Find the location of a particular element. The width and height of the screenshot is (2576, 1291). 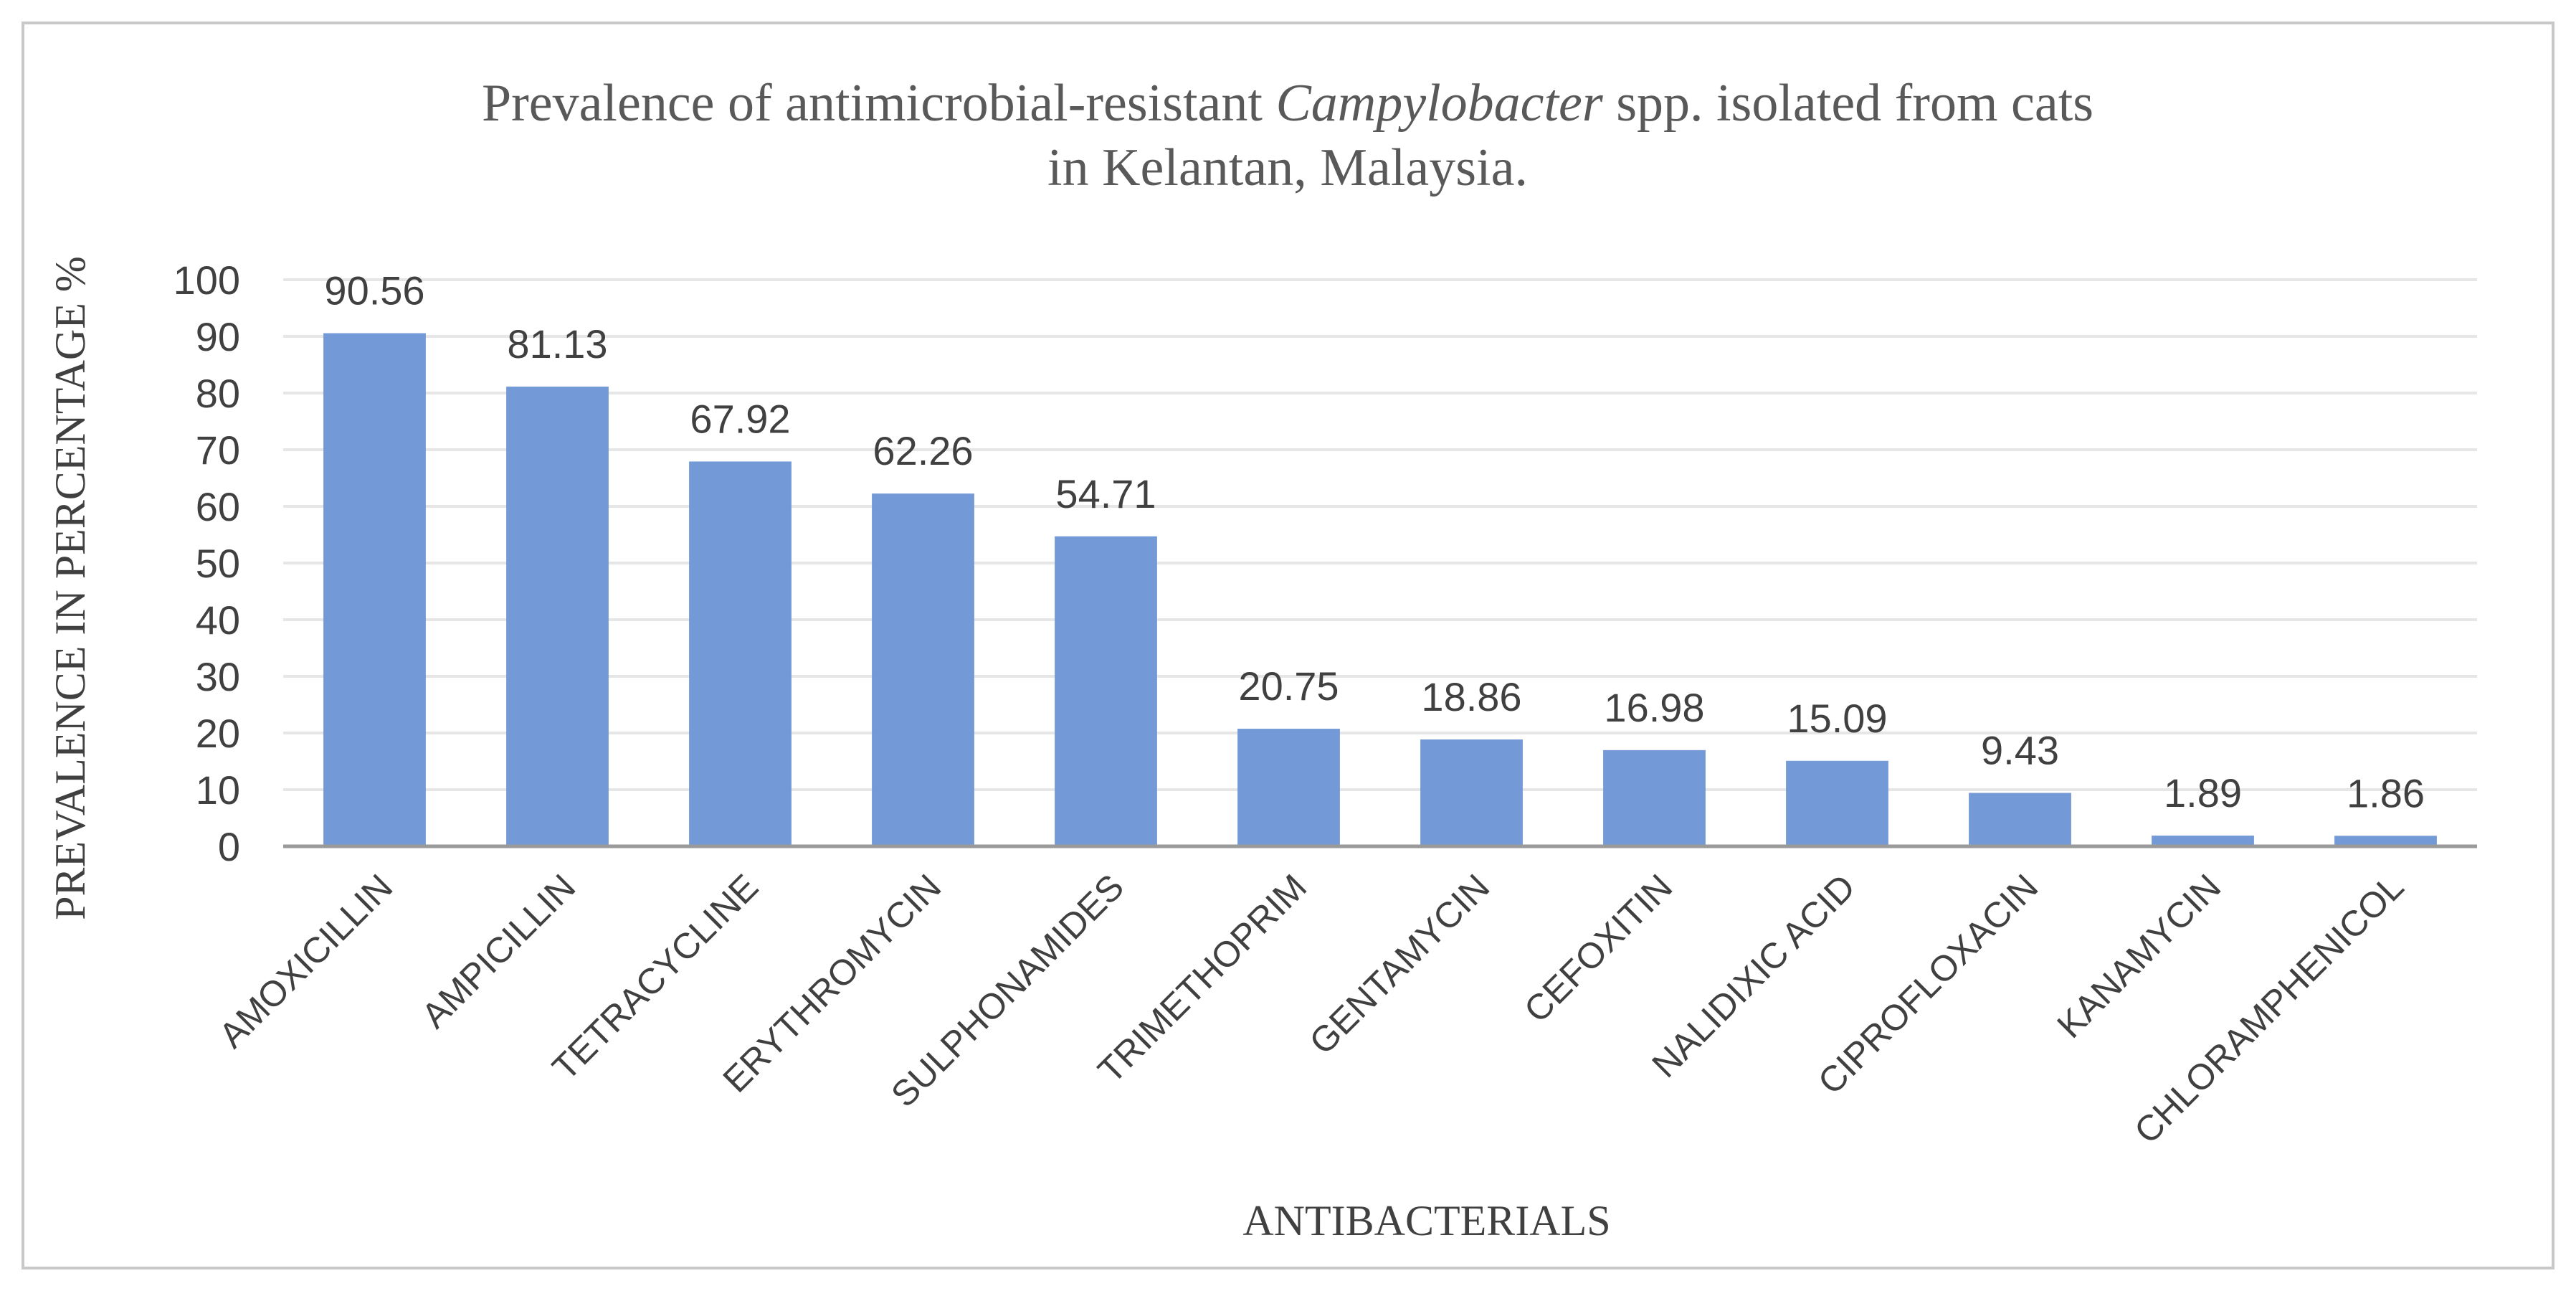

y-tick-label-0: 0 is located at coordinates (229, 846).